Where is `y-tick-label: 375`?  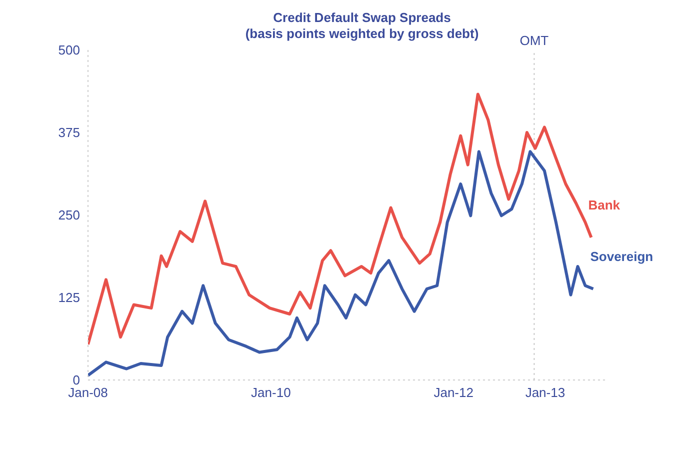 y-tick-label: 375 is located at coordinates (69, 132).